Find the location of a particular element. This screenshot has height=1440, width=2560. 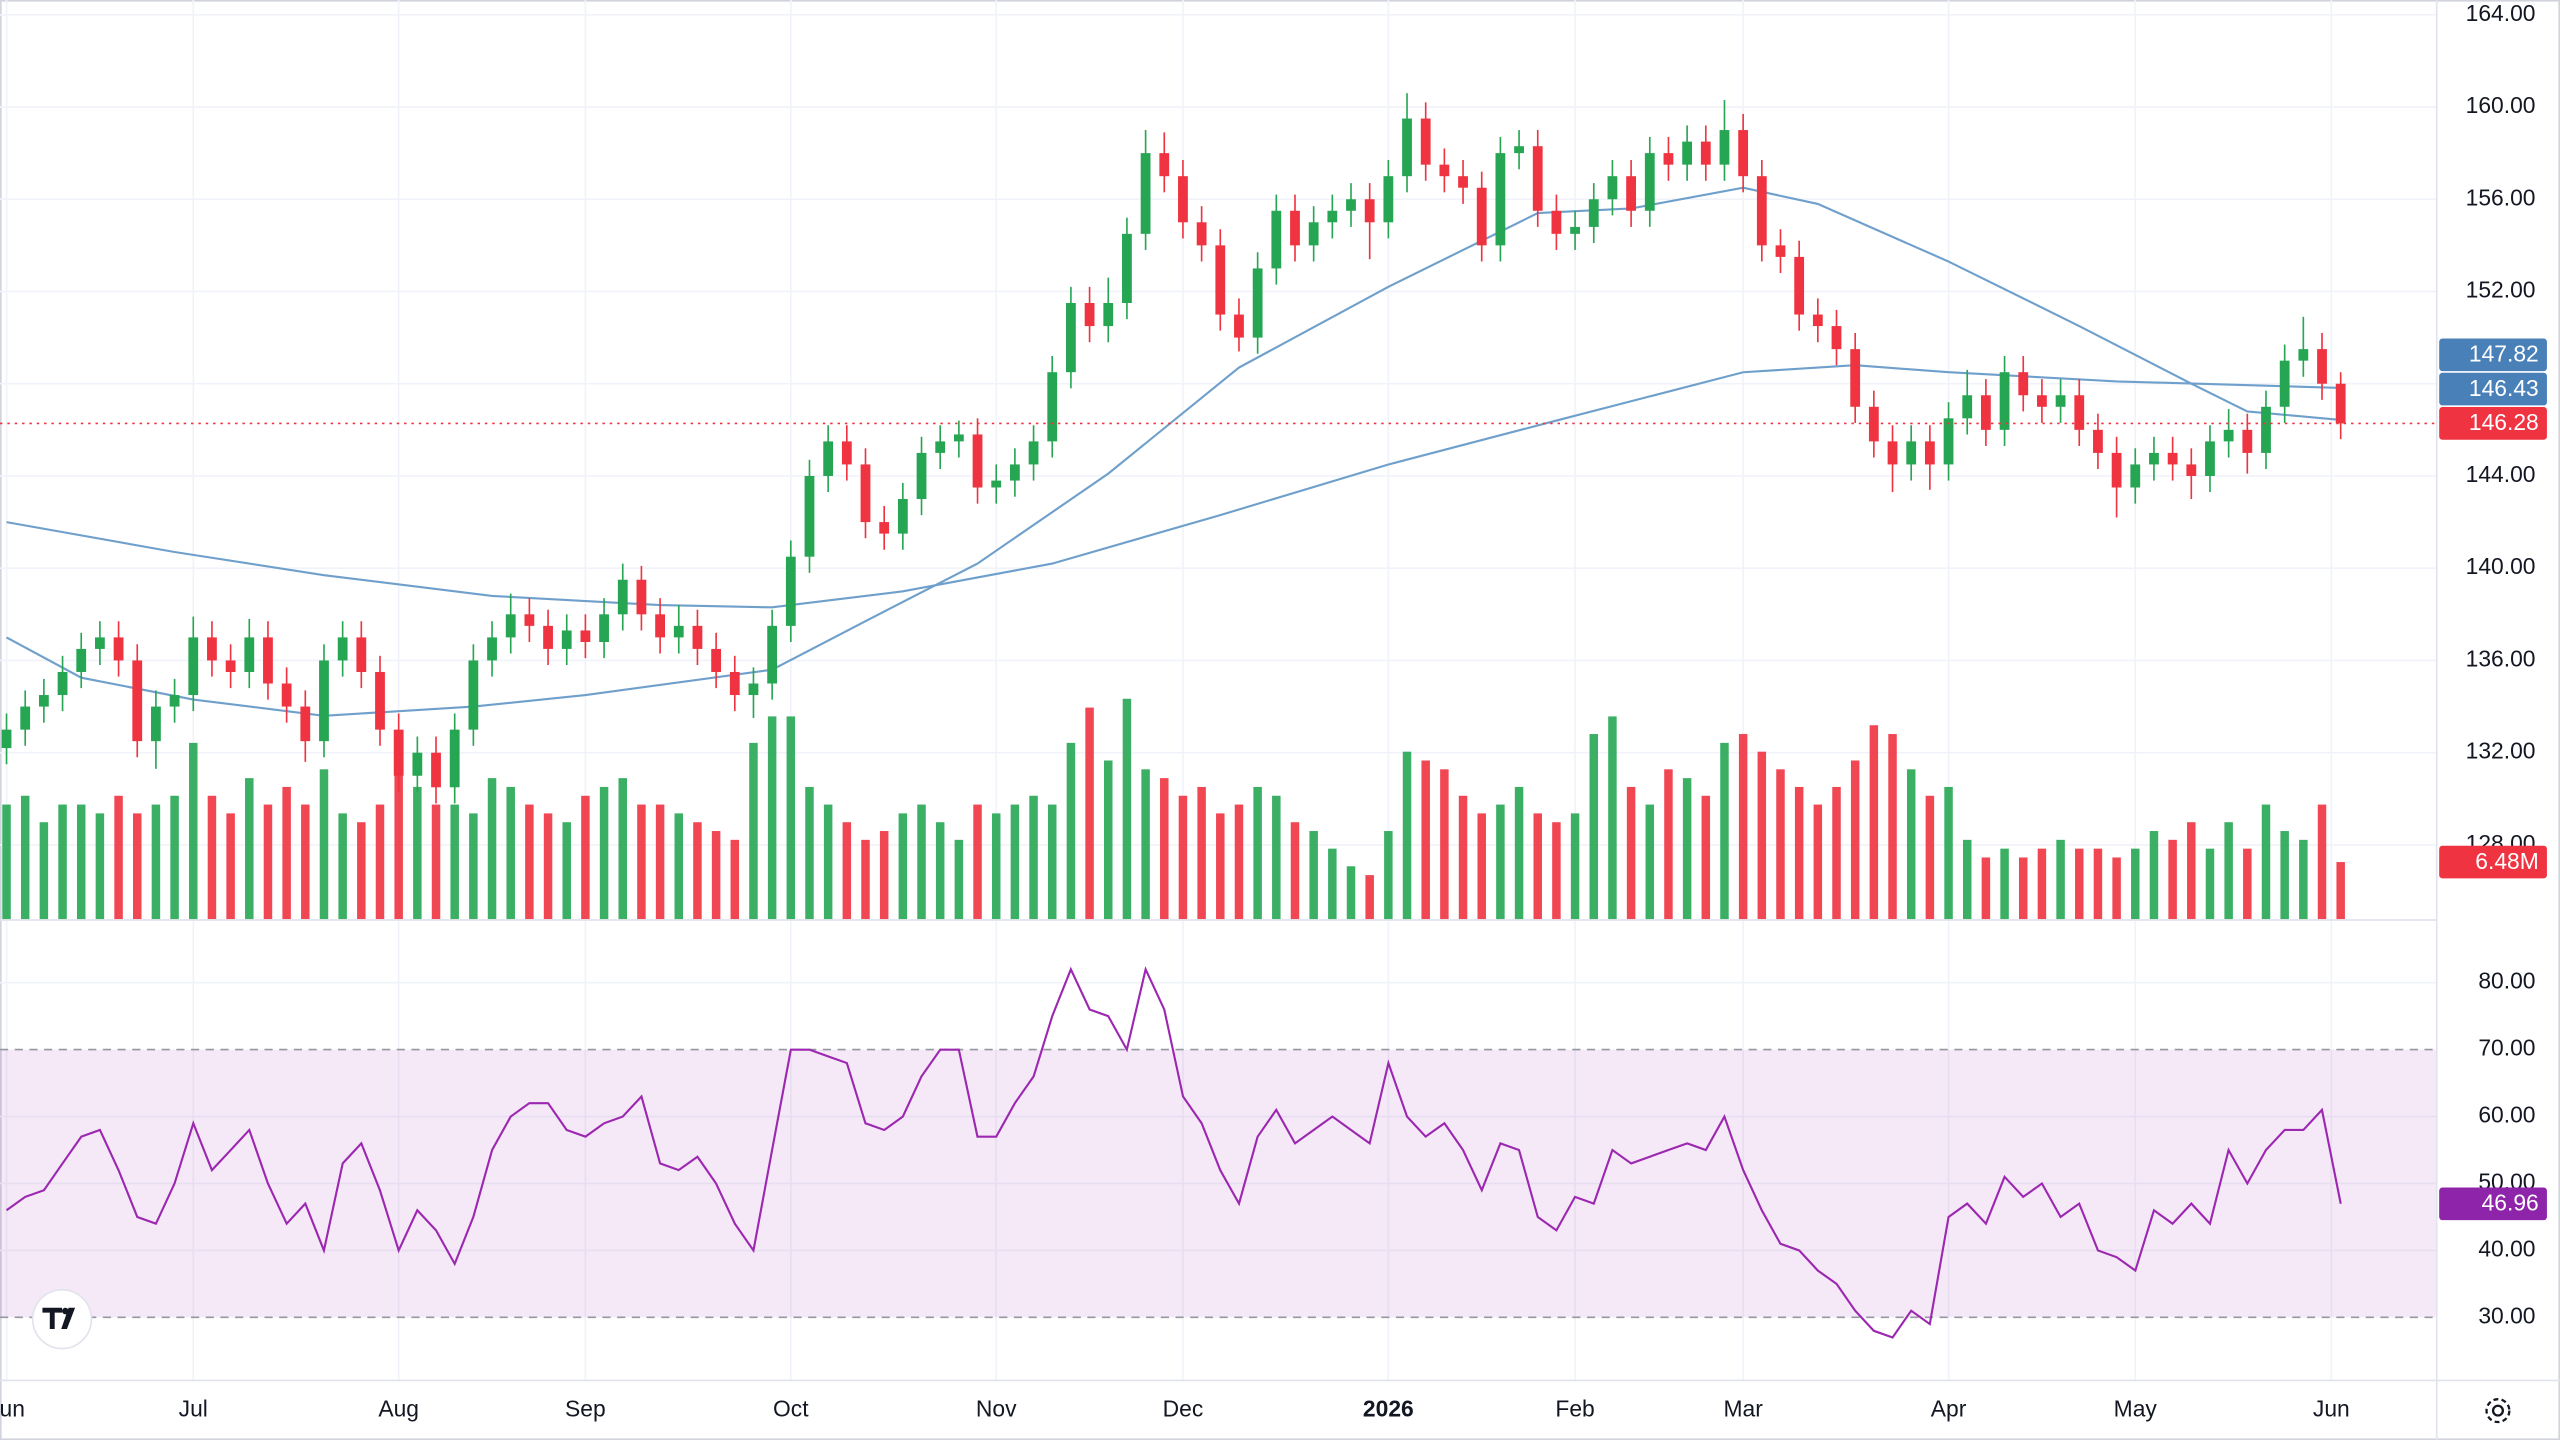

rsi-tick-label: 40.00 is located at coordinates (2506, 1248).